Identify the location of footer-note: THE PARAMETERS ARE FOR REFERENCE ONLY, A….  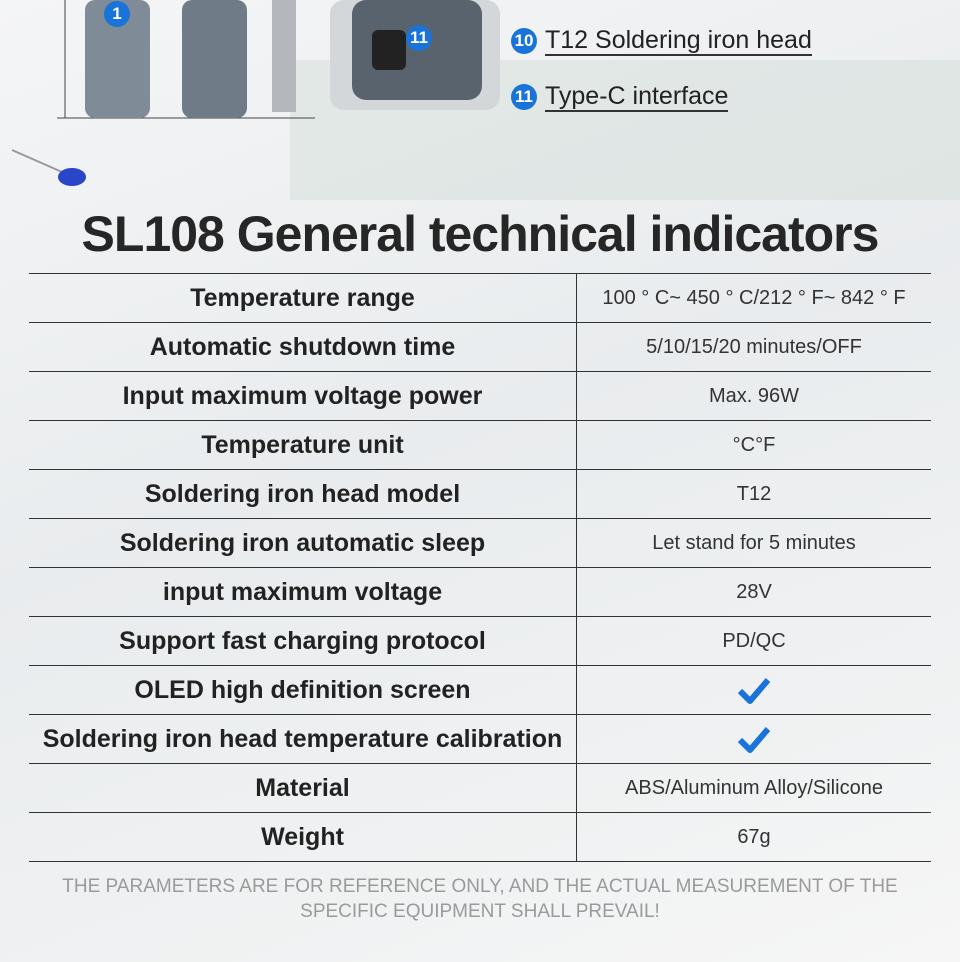
(480, 899).